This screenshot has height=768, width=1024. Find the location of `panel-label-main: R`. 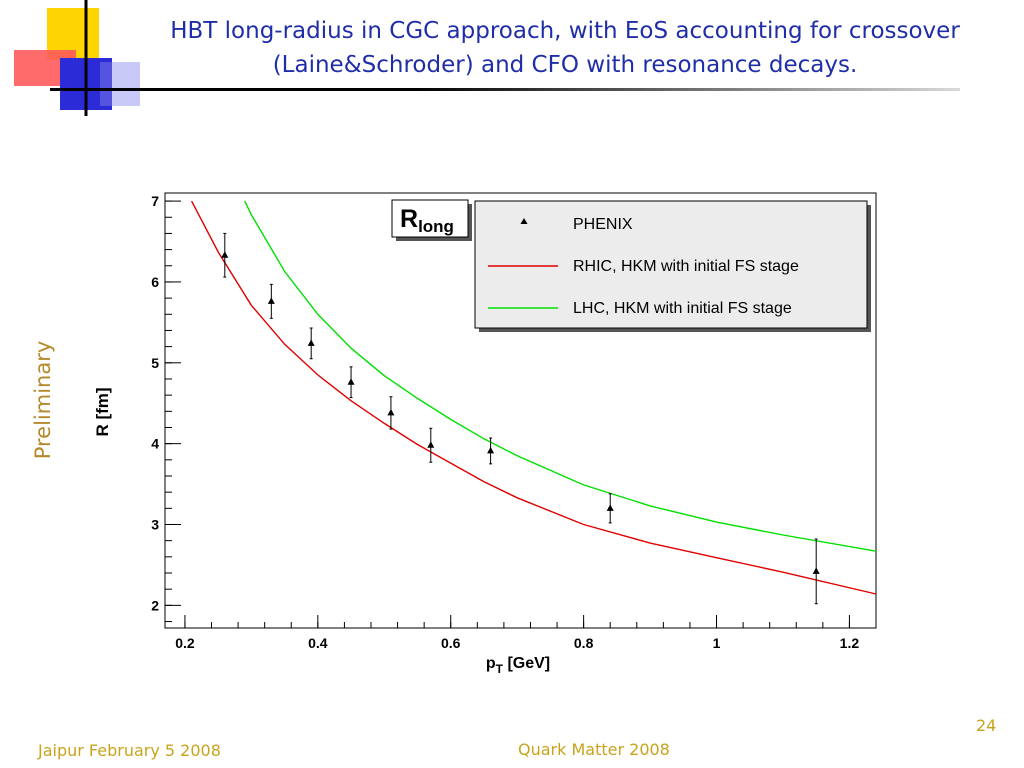

panel-label-main: R is located at coordinates (409, 219).